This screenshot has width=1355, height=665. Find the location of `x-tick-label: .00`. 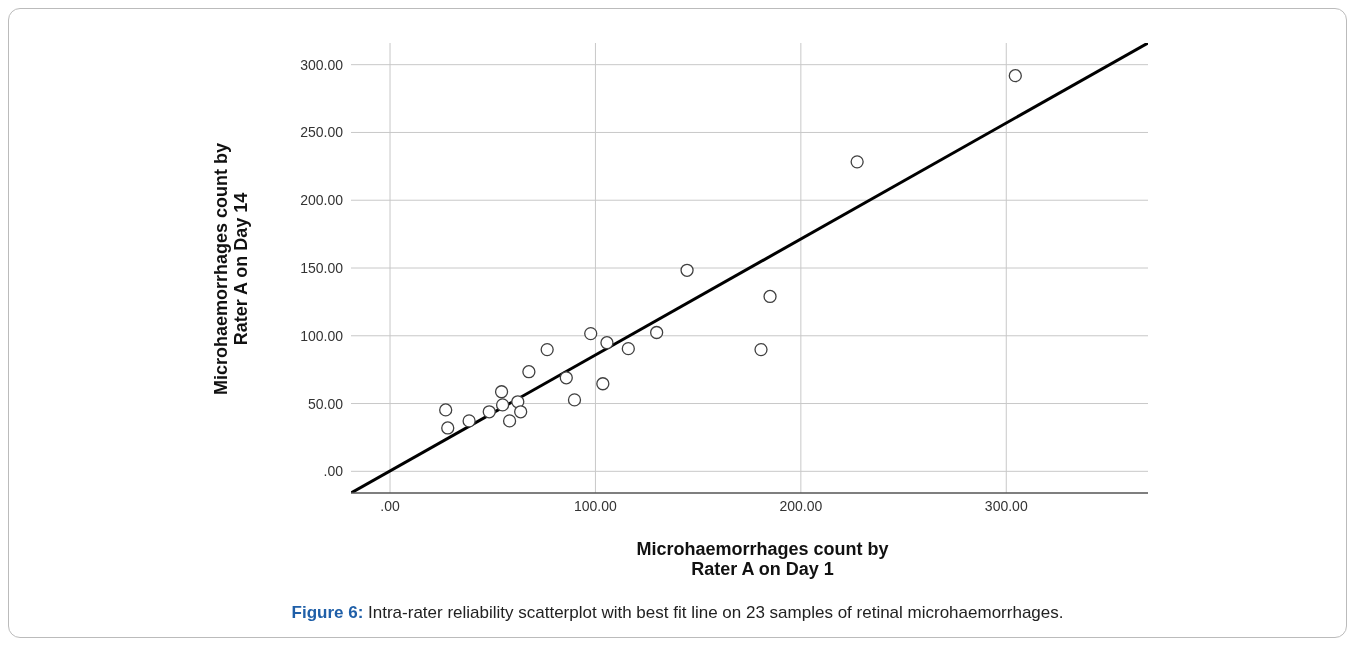

x-tick-label: .00 is located at coordinates (390, 505).